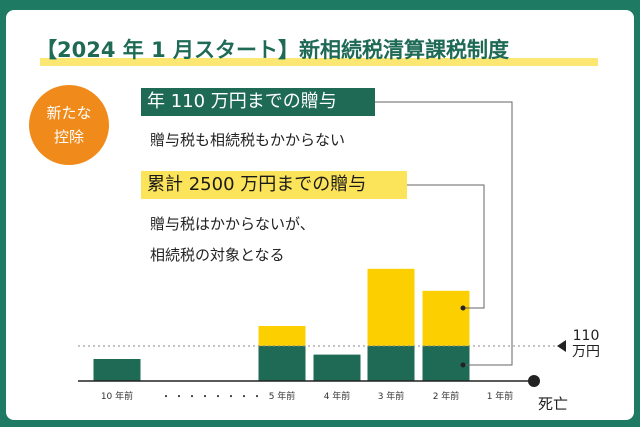 The height and width of the screenshot is (427, 640). Describe the element at coordinates (282, 397) in the screenshot. I see `x-tick-label: 5 年前` at that location.